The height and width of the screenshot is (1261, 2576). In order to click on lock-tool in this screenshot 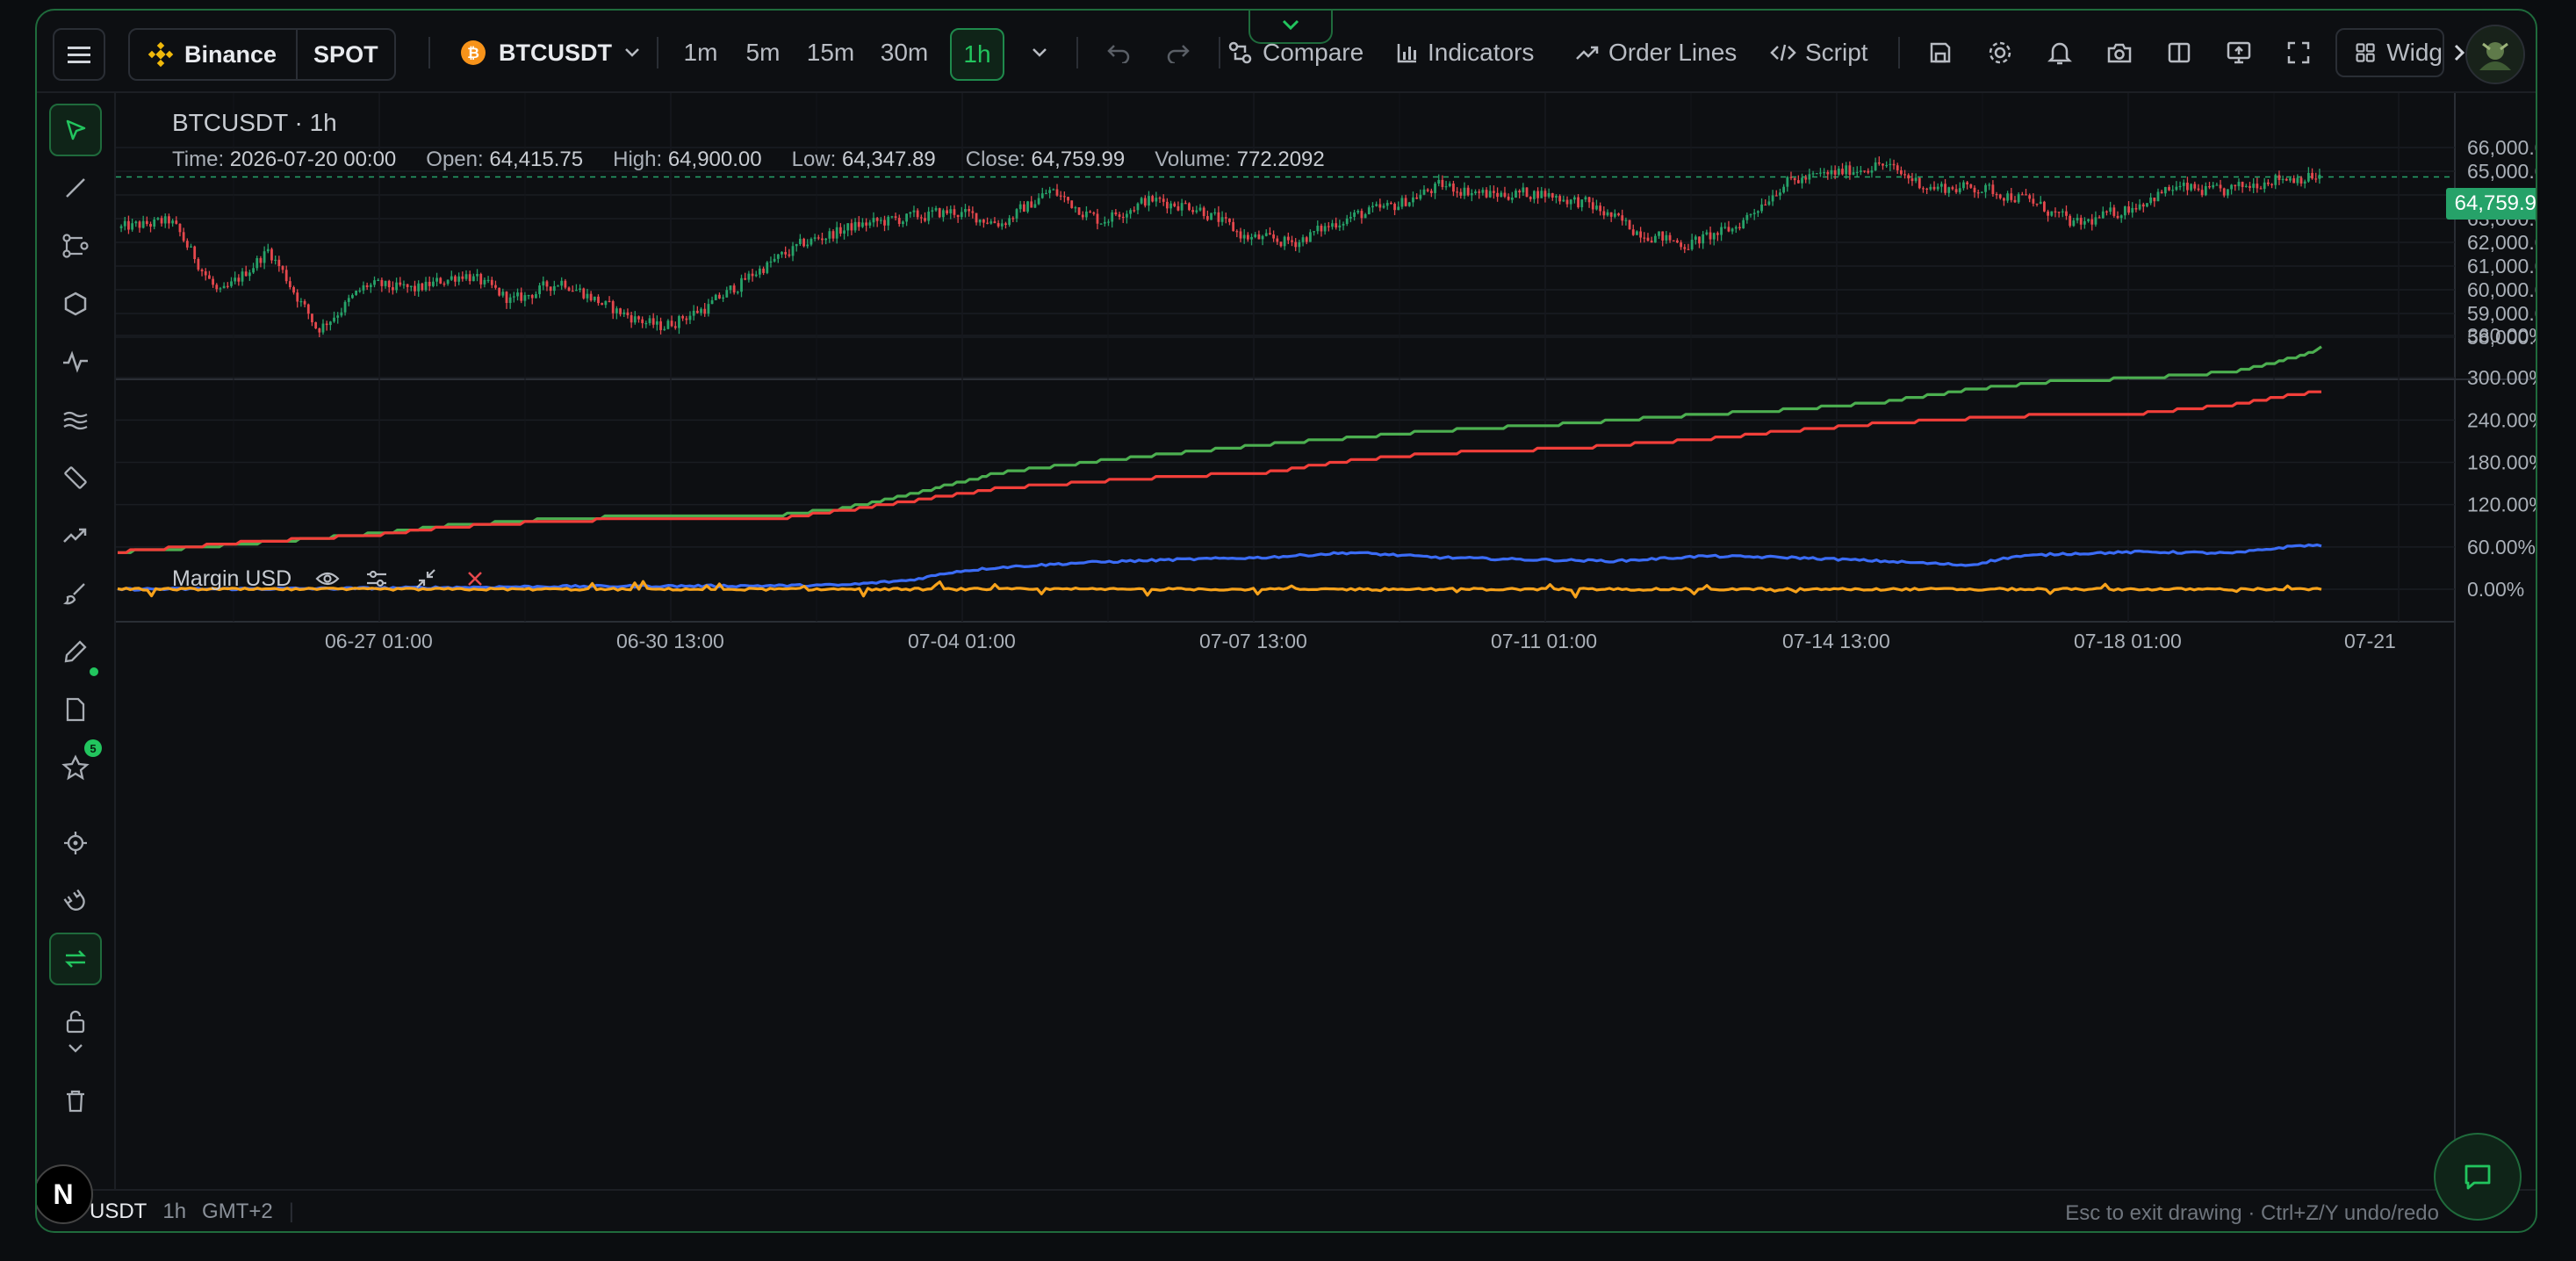, I will do `click(75, 1022)`.